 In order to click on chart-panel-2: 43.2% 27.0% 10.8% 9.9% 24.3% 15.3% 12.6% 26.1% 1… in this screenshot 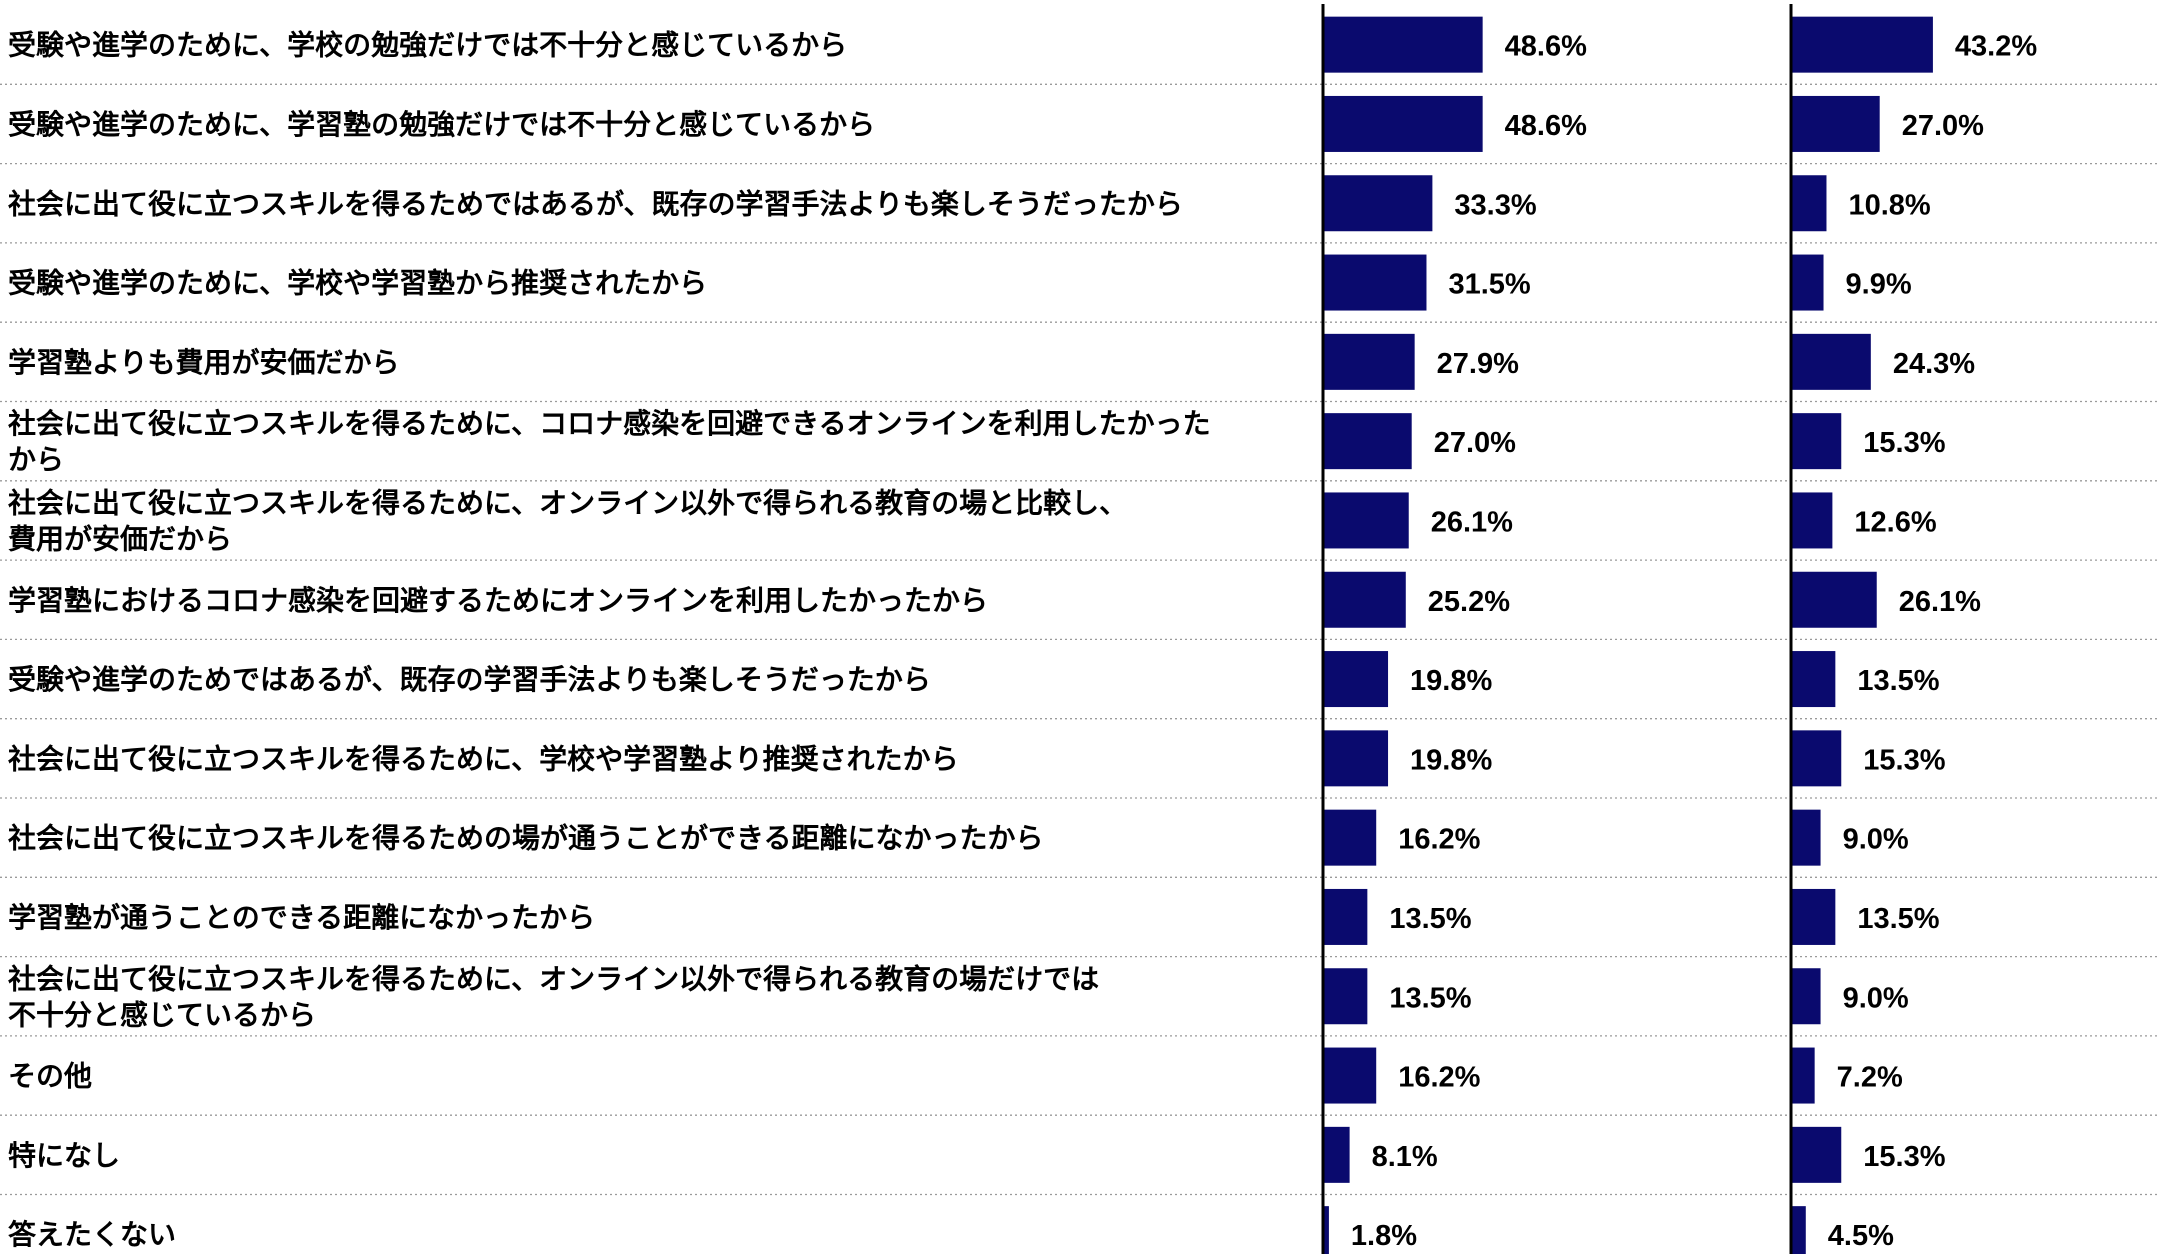, I will do `click(1913, 629)`.